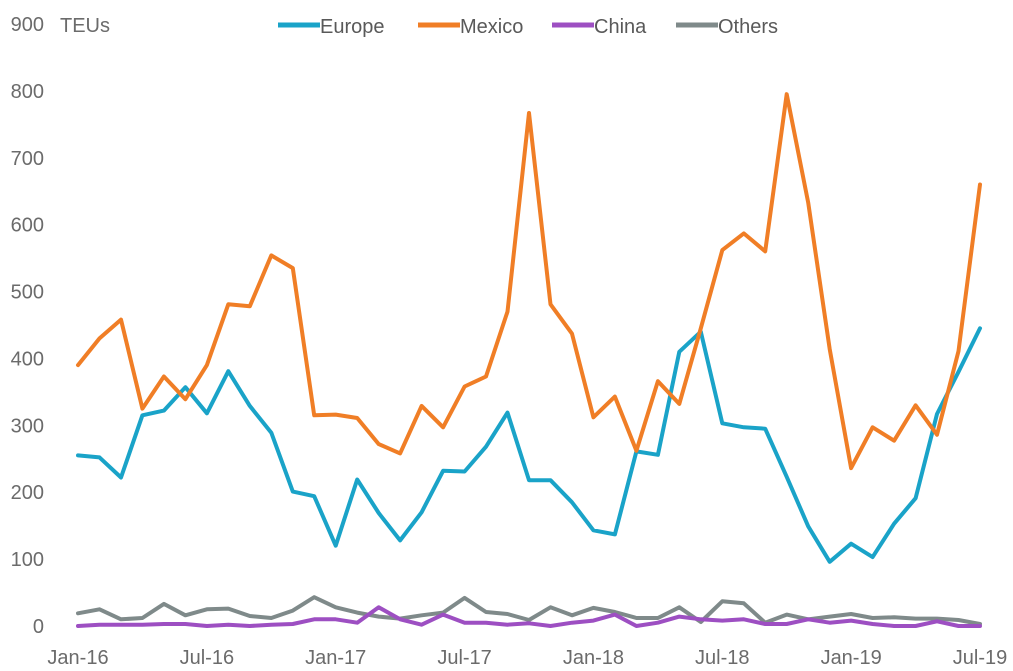 This screenshot has height=671, width=1013. I want to click on y-tick-label: 800, so click(27, 92).